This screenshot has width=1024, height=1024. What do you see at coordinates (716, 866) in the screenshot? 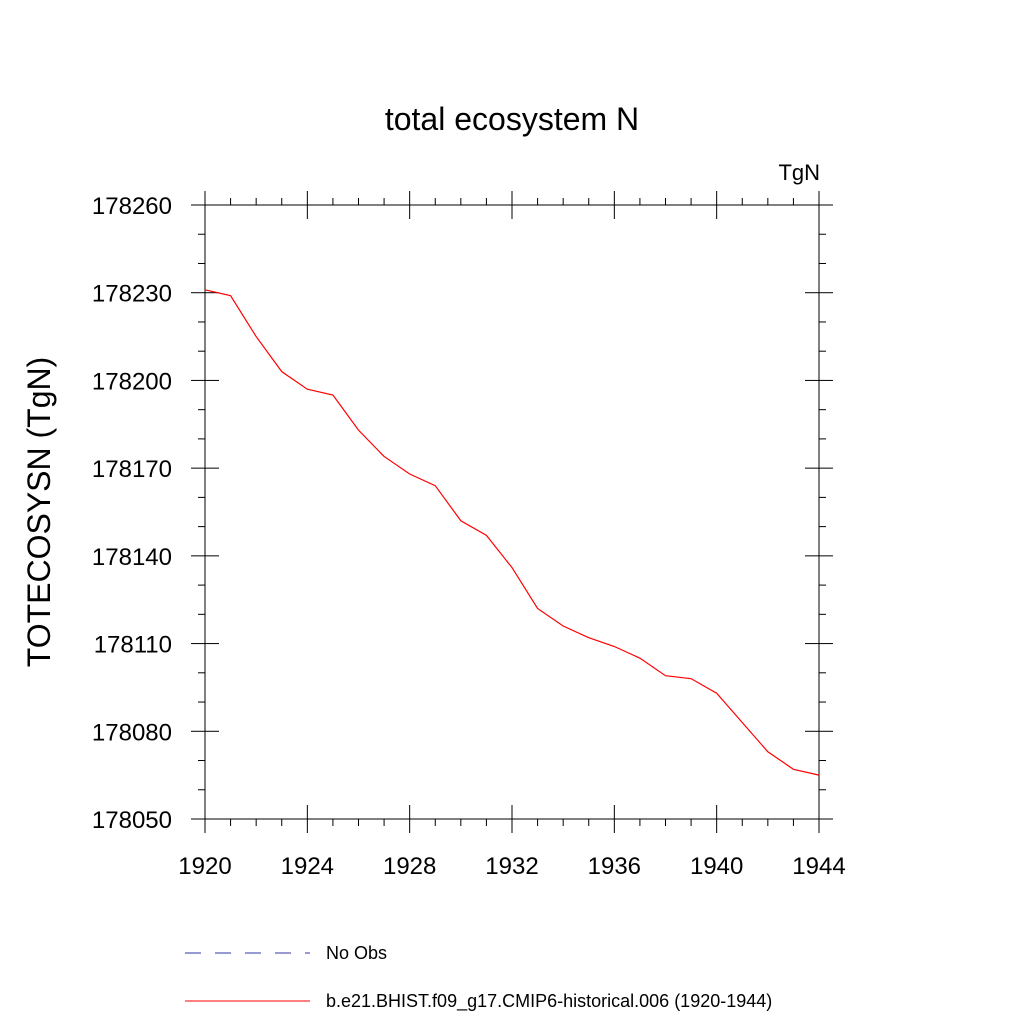
I see `x-tick-label: 1940` at bounding box center [716, 866].